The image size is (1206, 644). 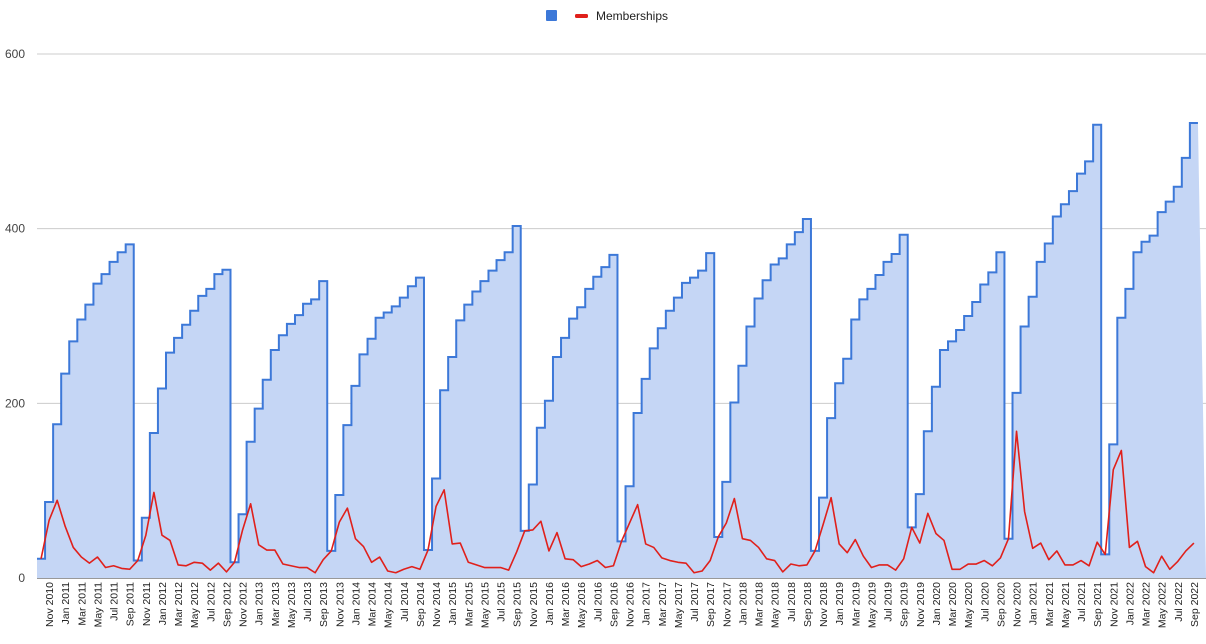 What do you see at coordinates (1195, 604) in the screenshot?
I see `x-tick-label: Sep 2022` at bounding box center [1195, 604].